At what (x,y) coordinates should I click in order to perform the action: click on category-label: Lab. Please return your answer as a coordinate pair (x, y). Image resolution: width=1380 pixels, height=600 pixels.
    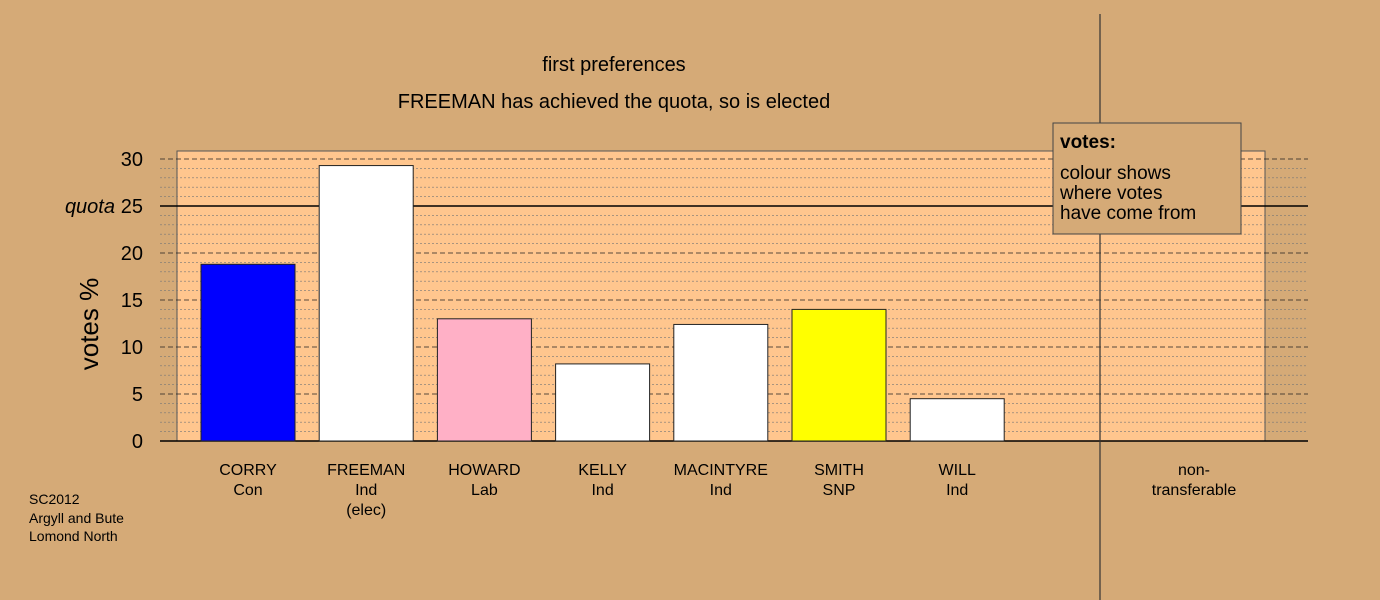
    Looking at the image, I should click on (484, 490).